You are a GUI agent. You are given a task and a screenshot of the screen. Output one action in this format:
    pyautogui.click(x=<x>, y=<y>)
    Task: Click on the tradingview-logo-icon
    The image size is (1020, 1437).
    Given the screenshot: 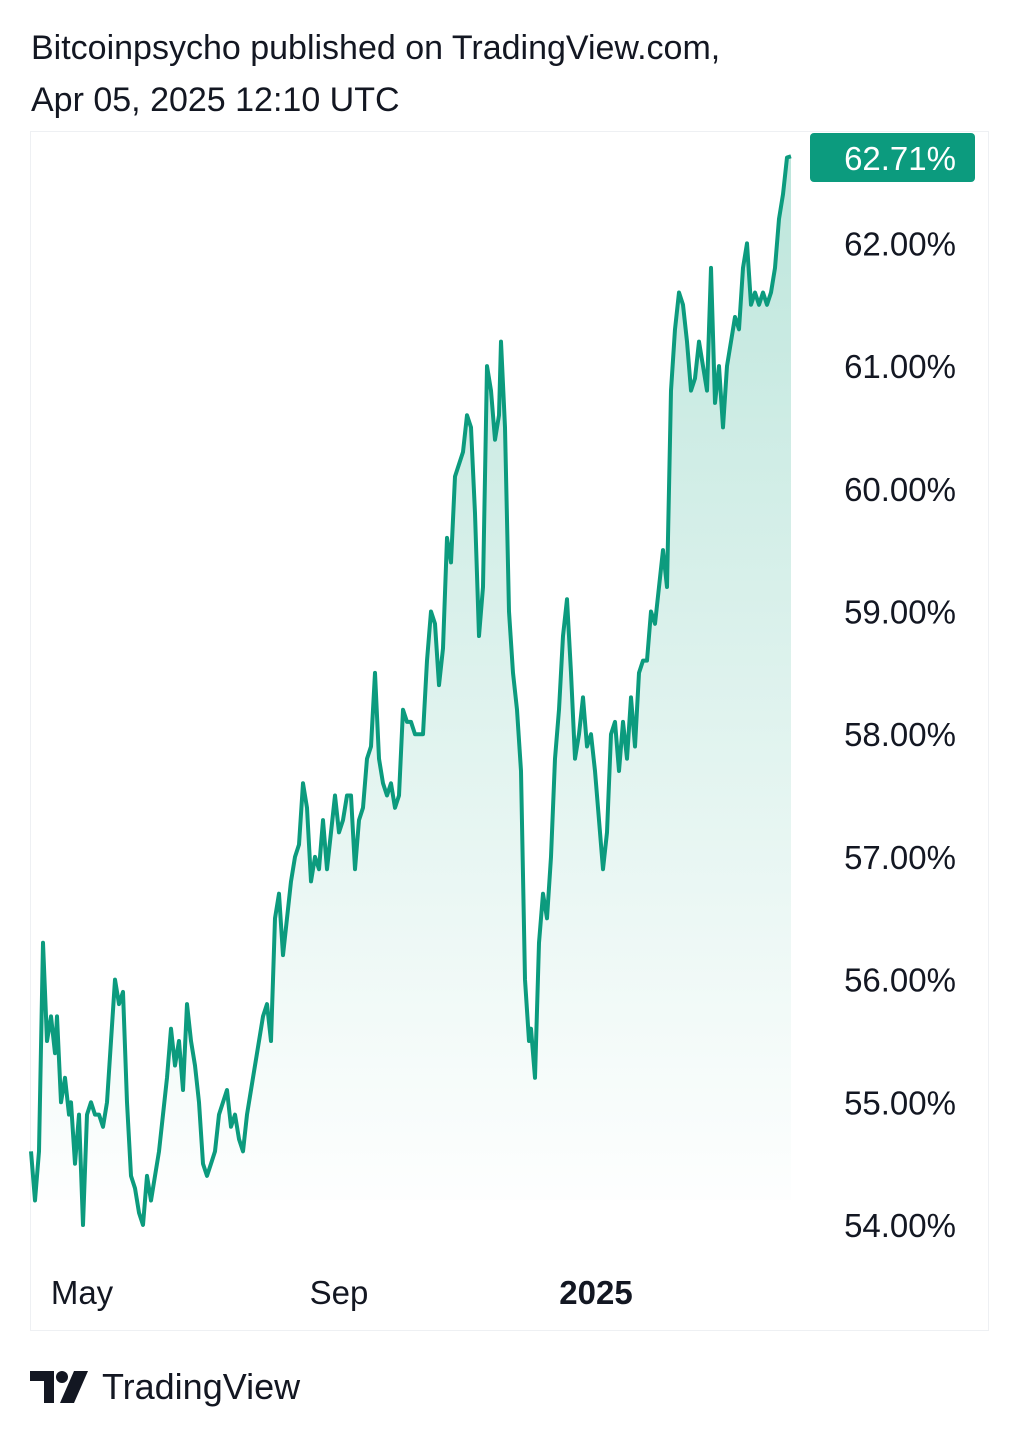 What is the action you would take?
    pyautogui.click(x=59, y=1387)
    